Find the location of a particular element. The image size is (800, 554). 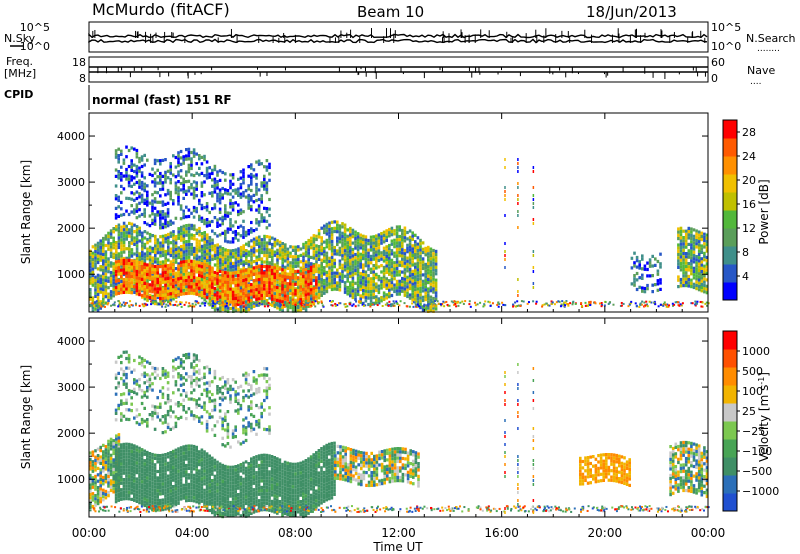

streak-cell is located at coordinates (518, 187).